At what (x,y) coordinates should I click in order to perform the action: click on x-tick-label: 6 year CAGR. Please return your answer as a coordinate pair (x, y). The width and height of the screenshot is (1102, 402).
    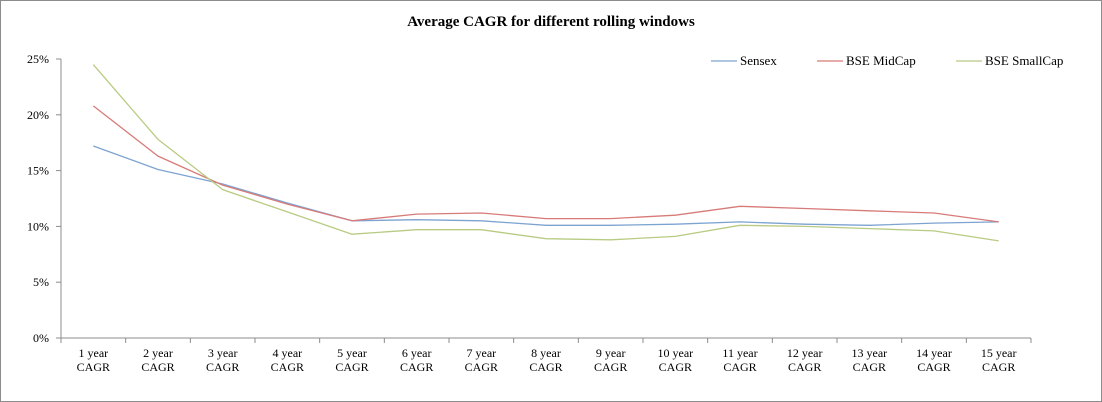
    Looking at the image, I should click on (416, 360).